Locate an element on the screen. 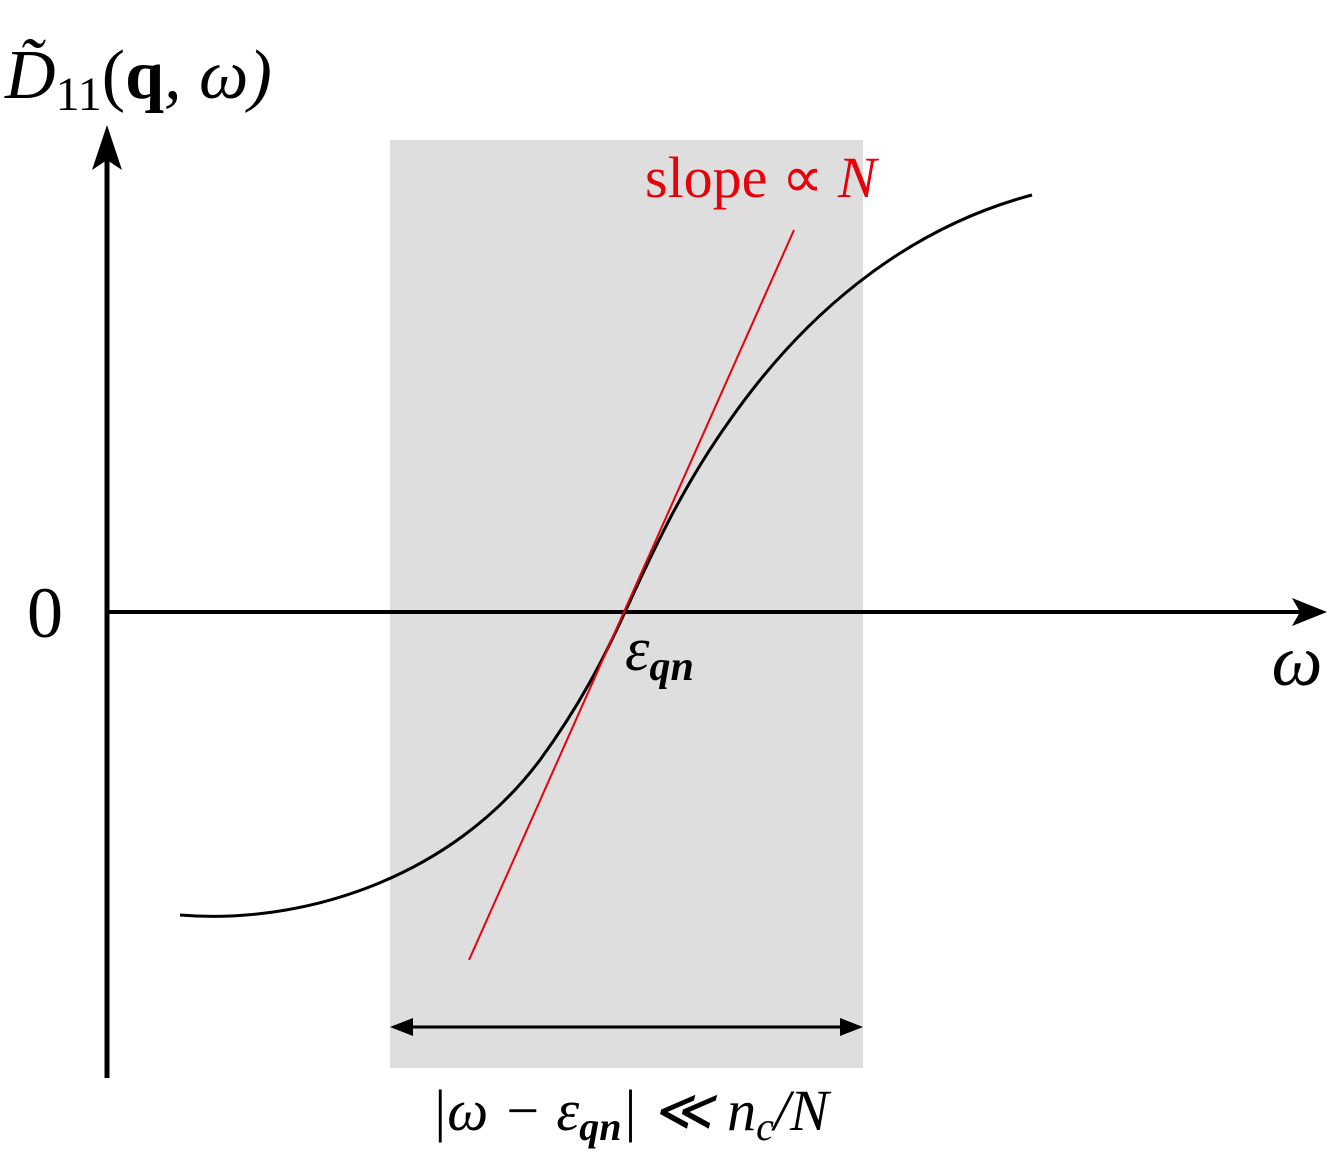  arrowhead-right is located at coordinates (851, 1027).